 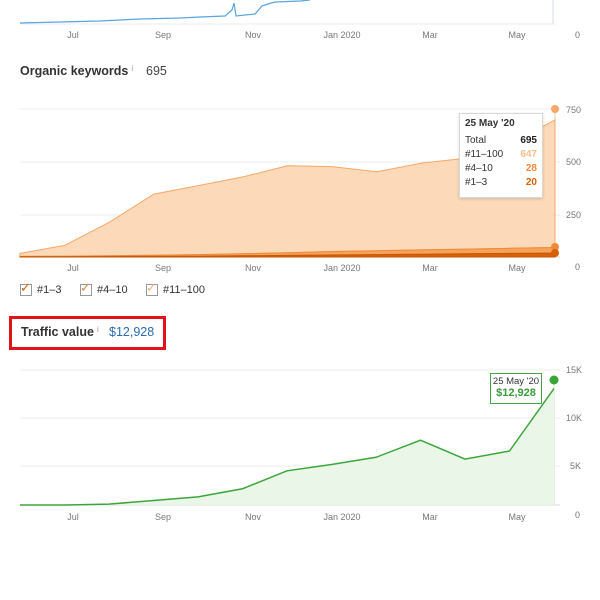 What do you see at coordinates (578, 515) in the screenshot?
I see `tv-y-tick: 0` at bounding box center [578, 515].